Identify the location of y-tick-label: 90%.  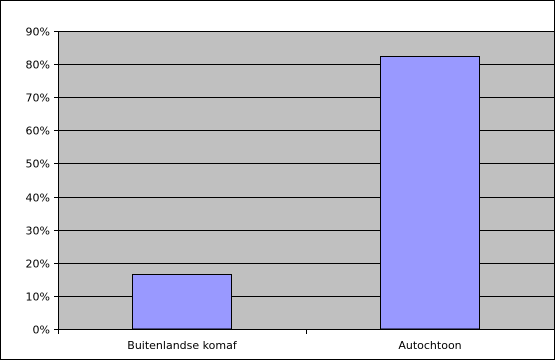
(38, 32).